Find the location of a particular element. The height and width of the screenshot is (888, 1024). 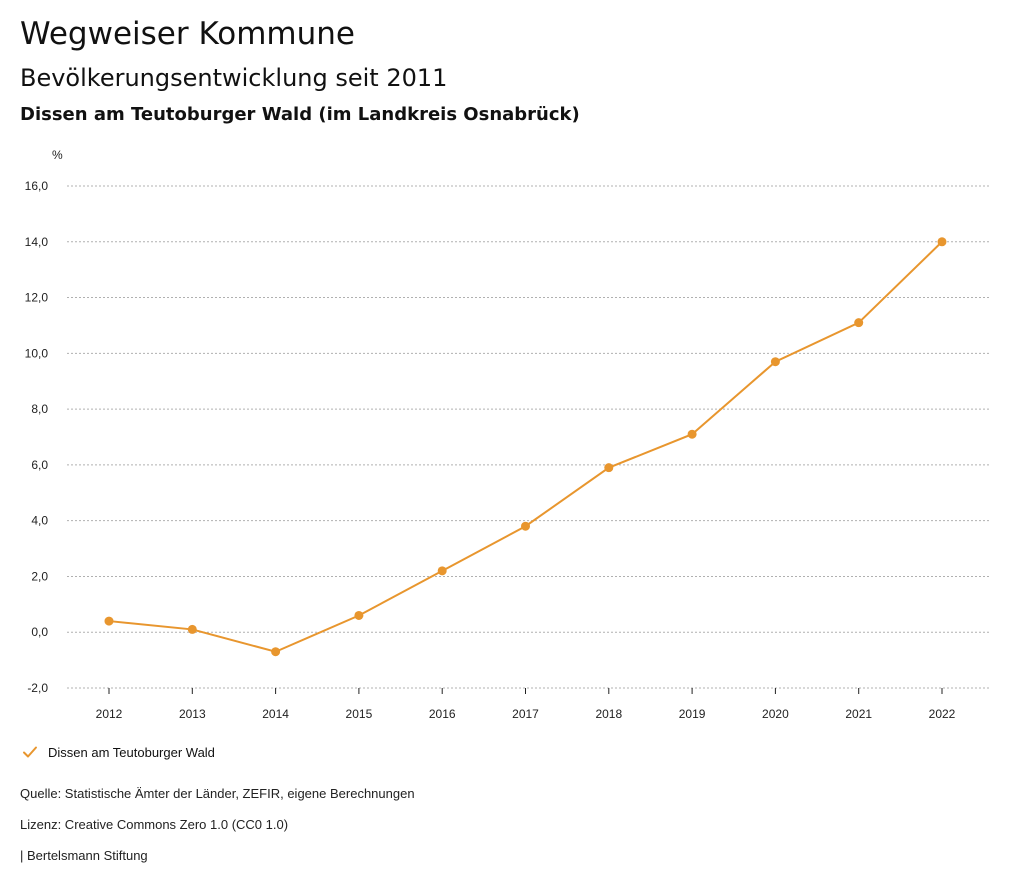

y-tick-label: -2,0 is located at coordinates (37, 688).